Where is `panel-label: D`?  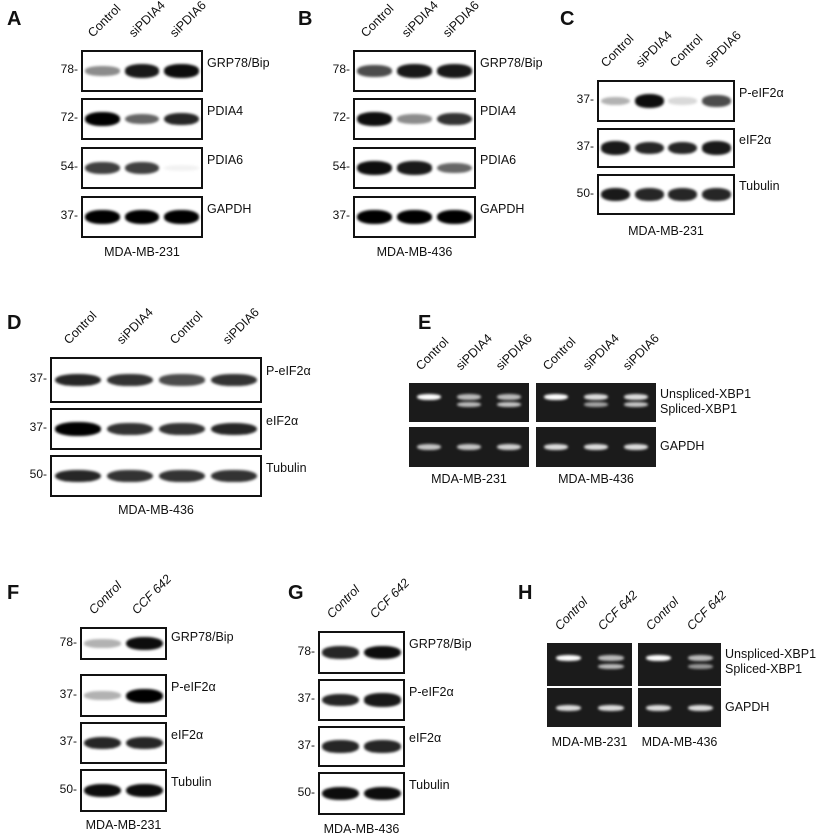
panel-label: D is located at coordinates (14, 323).